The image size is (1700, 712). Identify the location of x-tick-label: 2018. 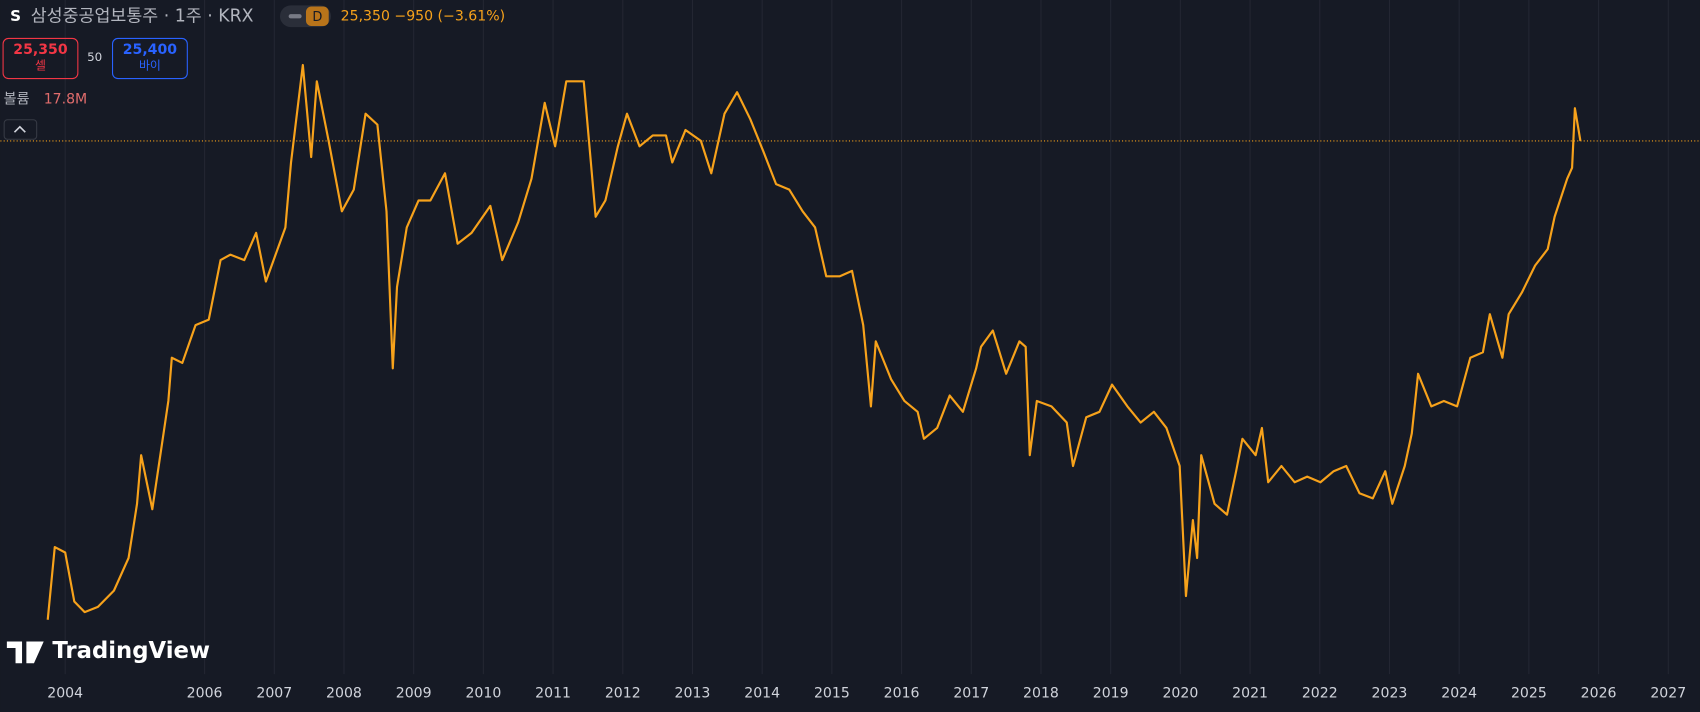
(1041, 694).